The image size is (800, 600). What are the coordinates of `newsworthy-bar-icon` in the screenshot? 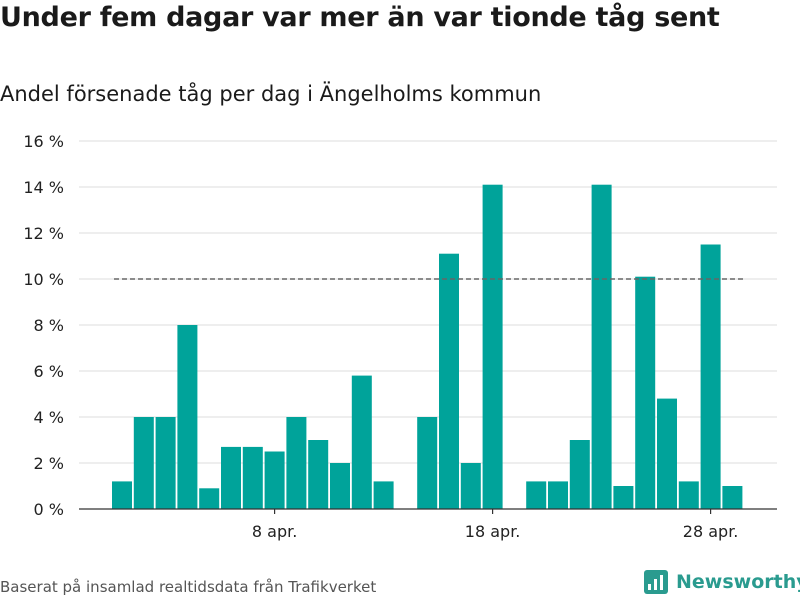 It's located at (656, 582).